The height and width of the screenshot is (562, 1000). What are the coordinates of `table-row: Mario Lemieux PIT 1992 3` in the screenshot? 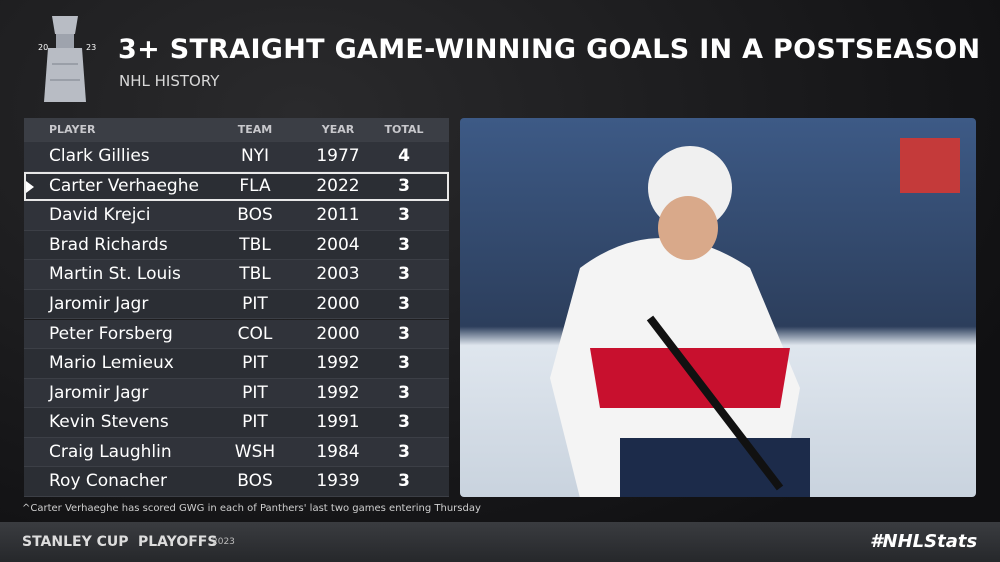 It's located at (236, 364).